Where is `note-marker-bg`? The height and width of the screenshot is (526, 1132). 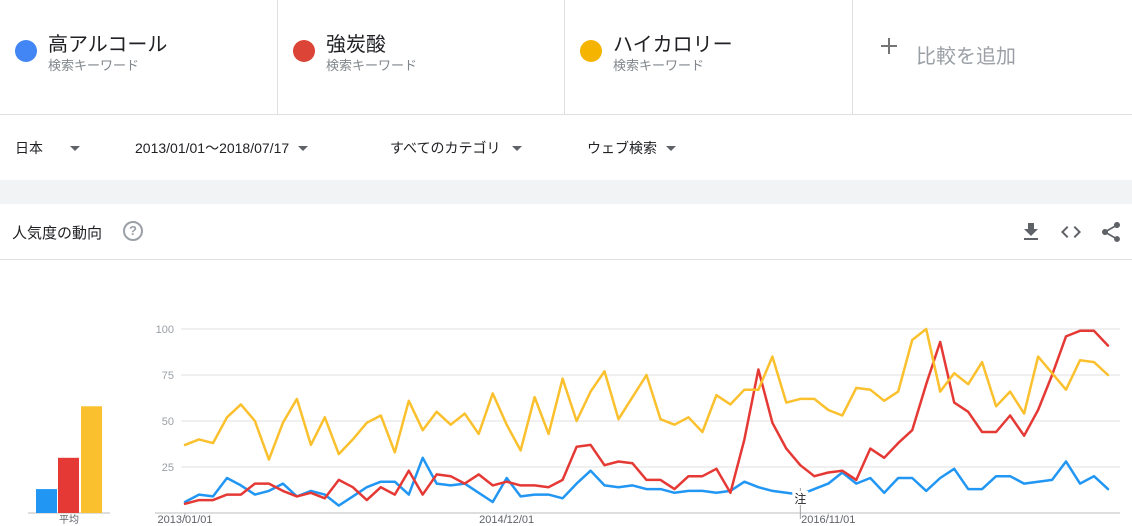 note-marker-bg is located at coordinates (800, 498).